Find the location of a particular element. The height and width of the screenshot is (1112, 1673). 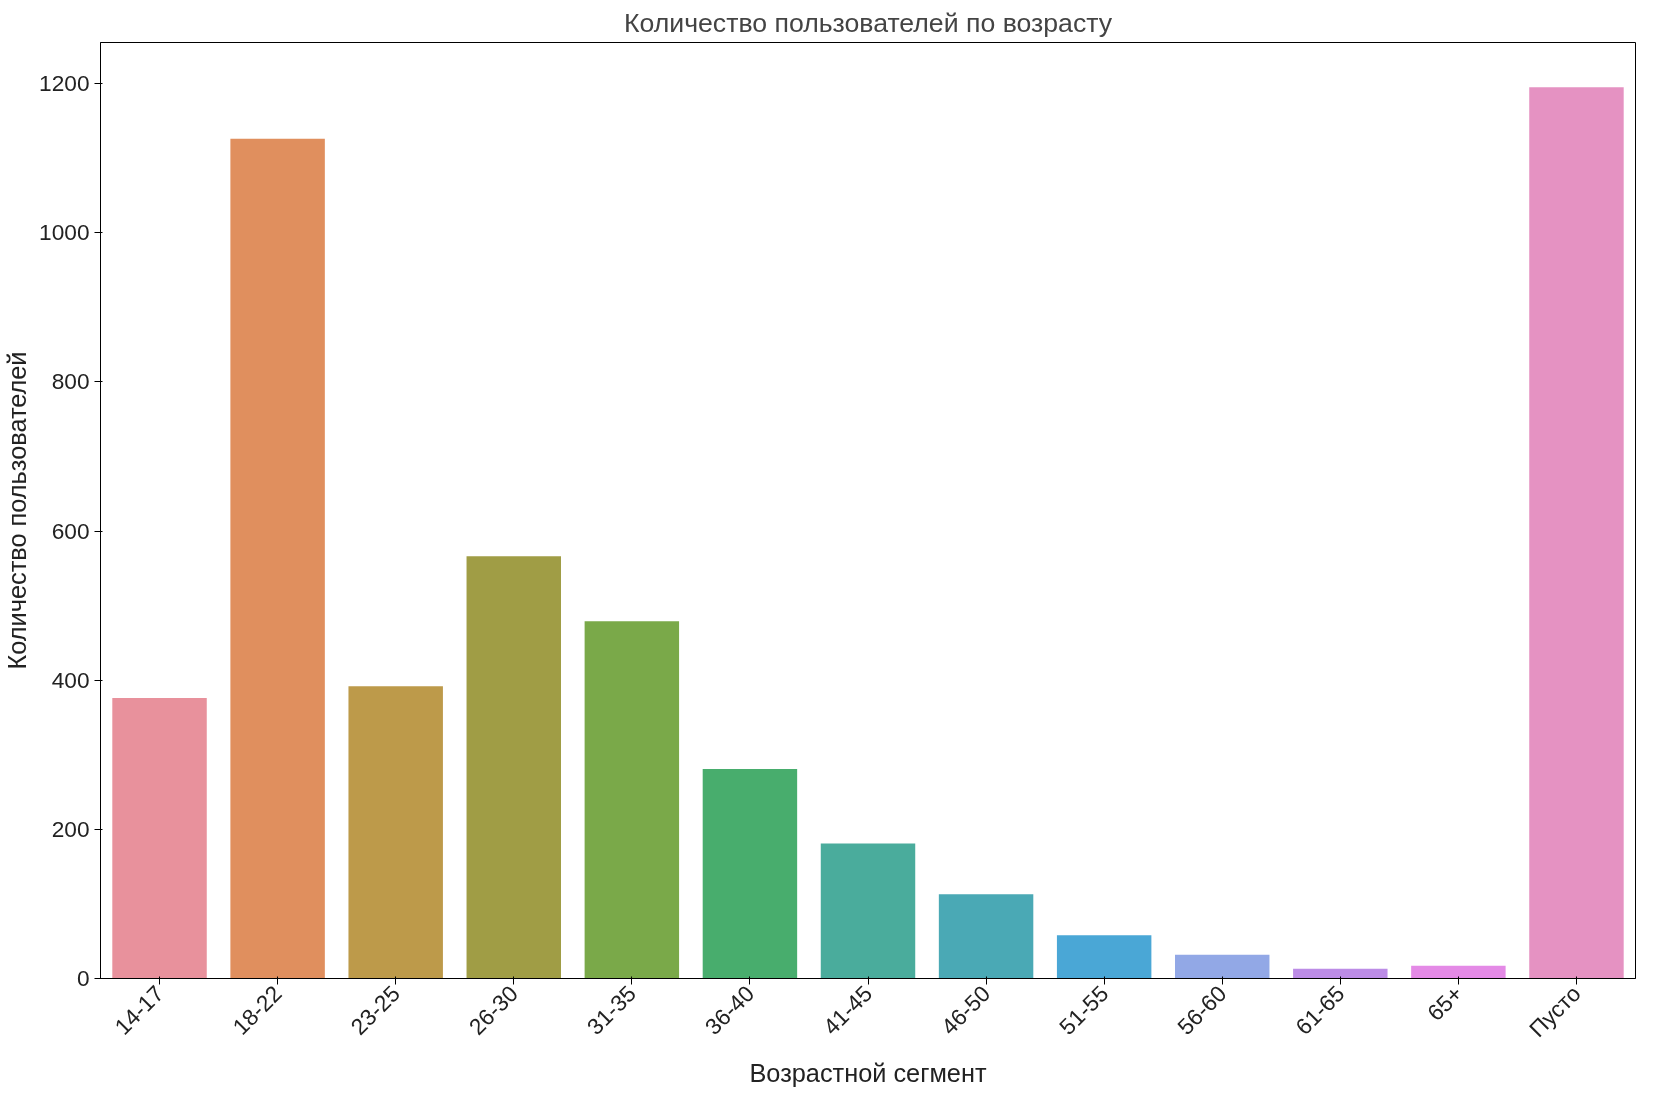

y-tick-label: 0 is located at coordinates (83, 978).